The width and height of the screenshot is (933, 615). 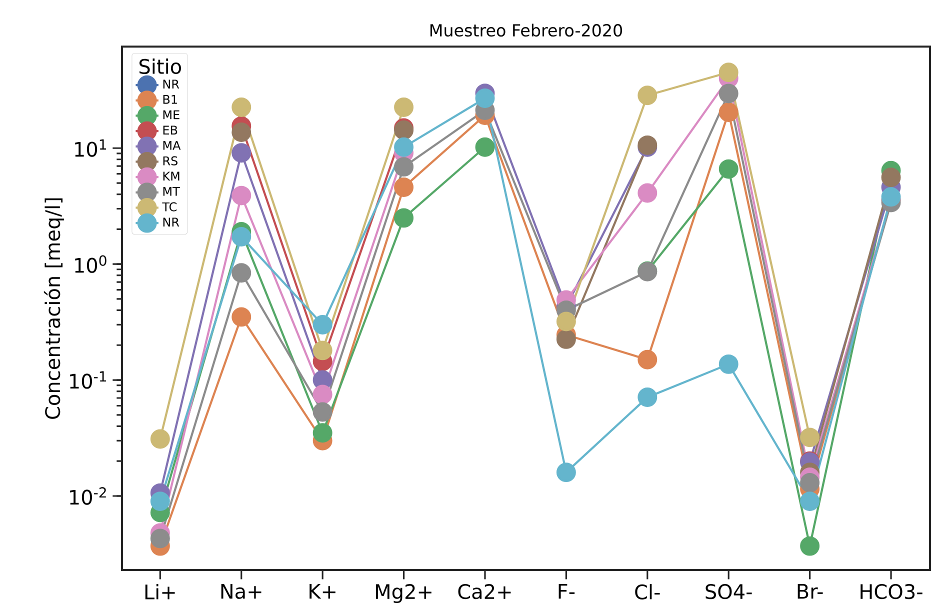 What do you see at coordinates (526, 30) in the screenshot?
I see `chart-title: Muestreo Febrero-2020` at bounding box center [526, 30].